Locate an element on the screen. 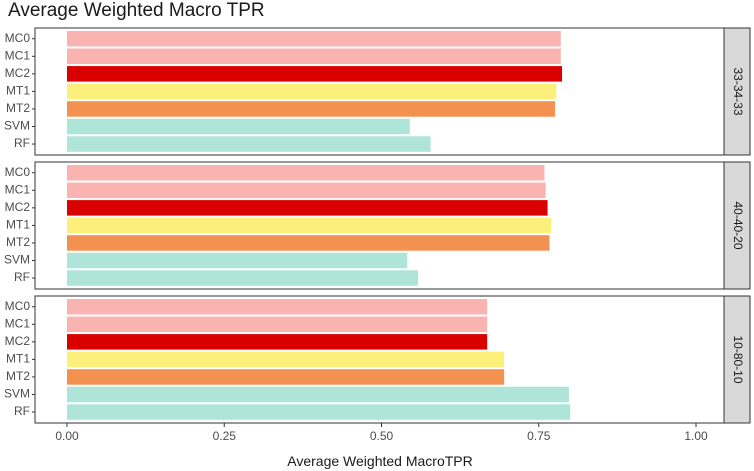 The height and width of the screenshot is (471, 754). x-axis-title: Average Weighted MacroTPR is located at coordinates (379, 461).